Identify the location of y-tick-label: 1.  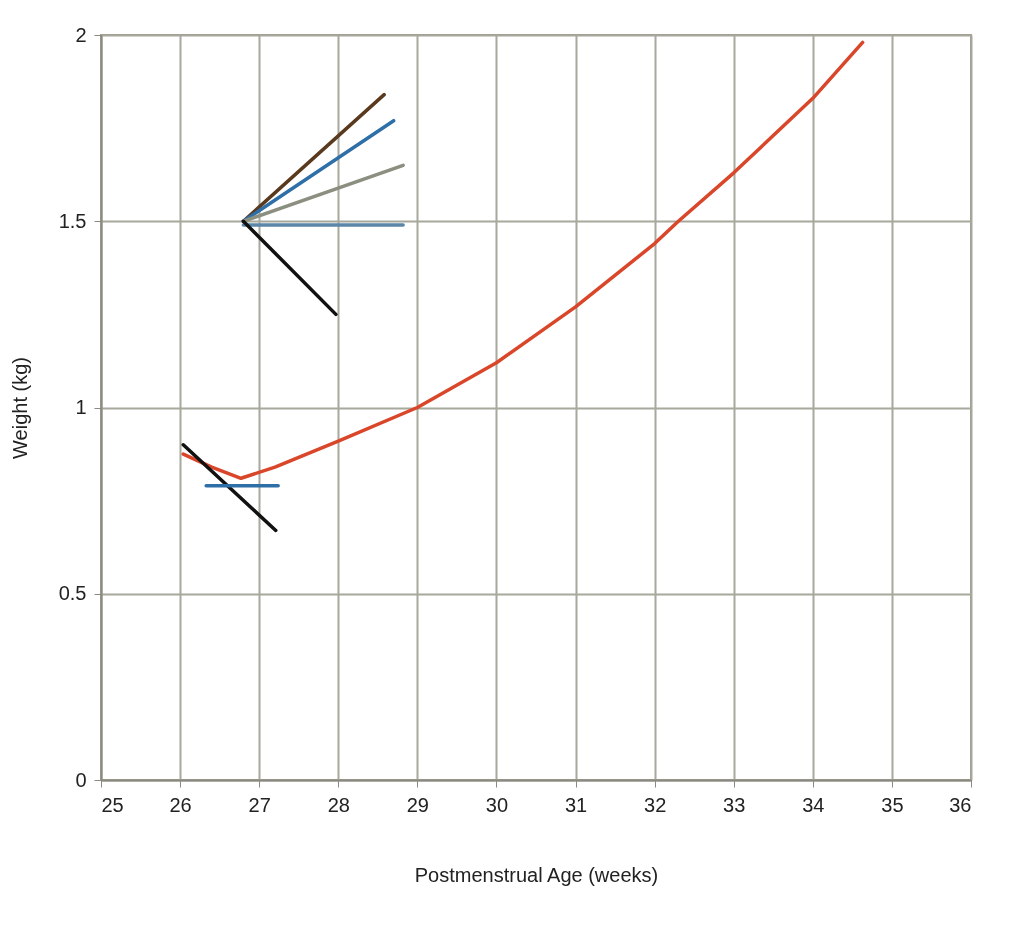
(81, 407).